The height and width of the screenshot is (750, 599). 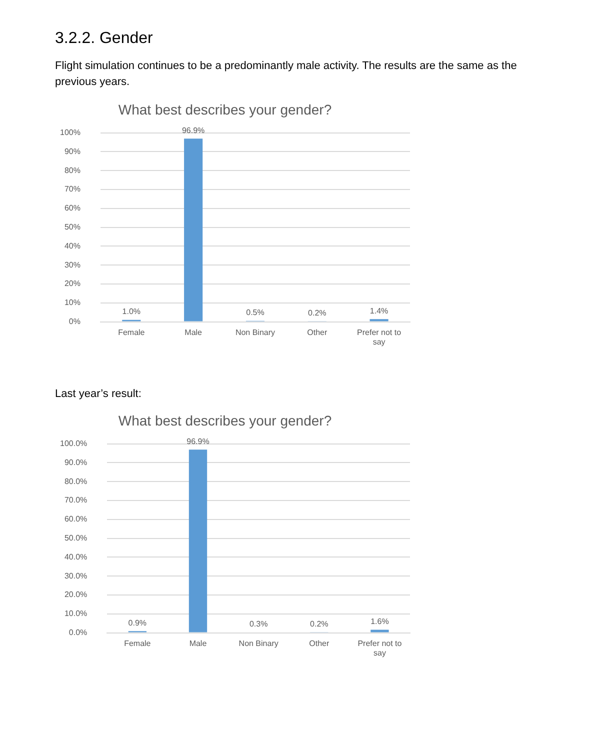 I want to click on y-tick-label: 30.0%, so click(x=76, y=575).